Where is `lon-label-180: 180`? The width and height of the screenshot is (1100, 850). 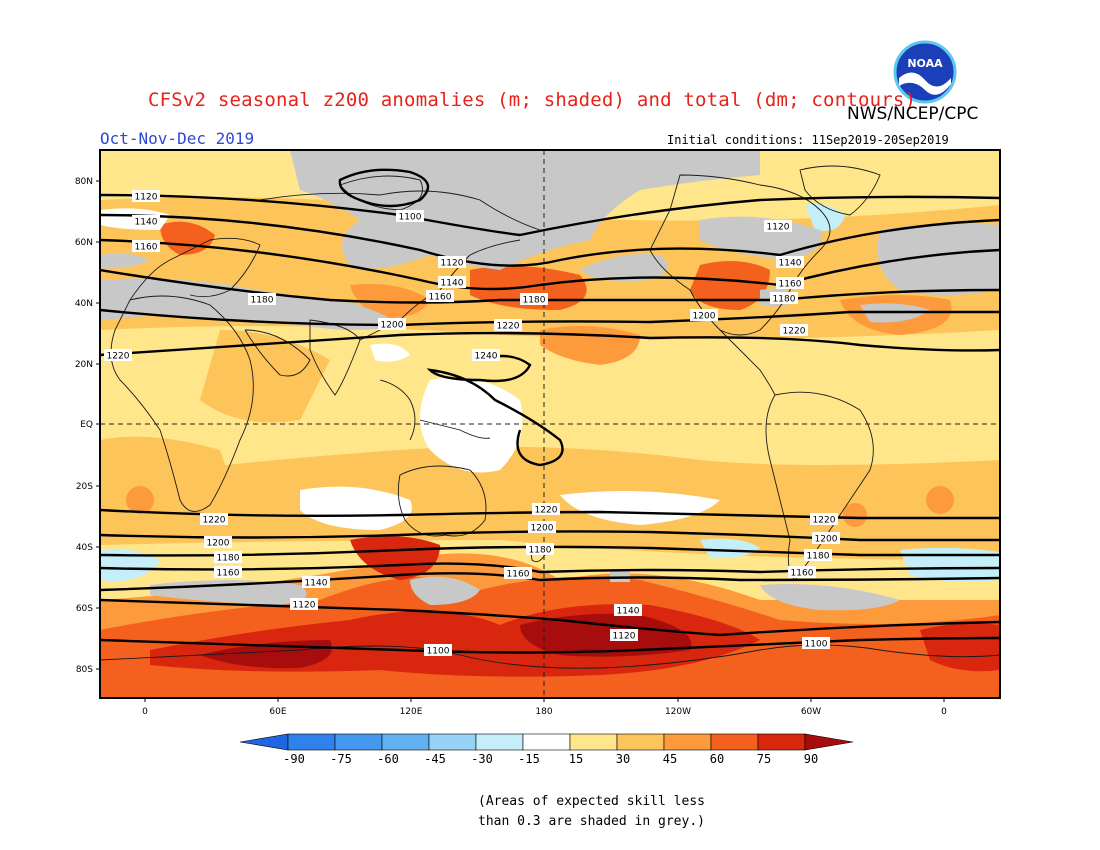 lon-label-180: 180 is located at coordinates (543, 712).